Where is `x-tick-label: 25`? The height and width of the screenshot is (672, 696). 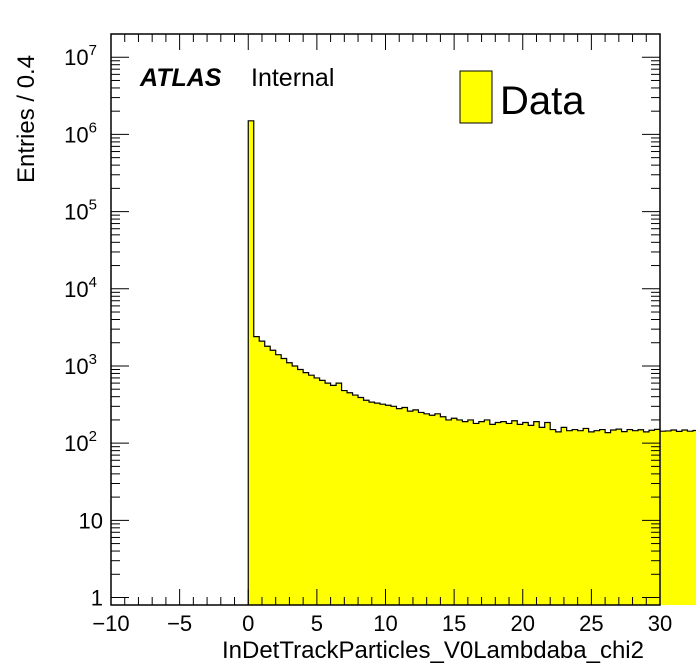
x-tick-label: 25 is located at coordinates (591, 623).